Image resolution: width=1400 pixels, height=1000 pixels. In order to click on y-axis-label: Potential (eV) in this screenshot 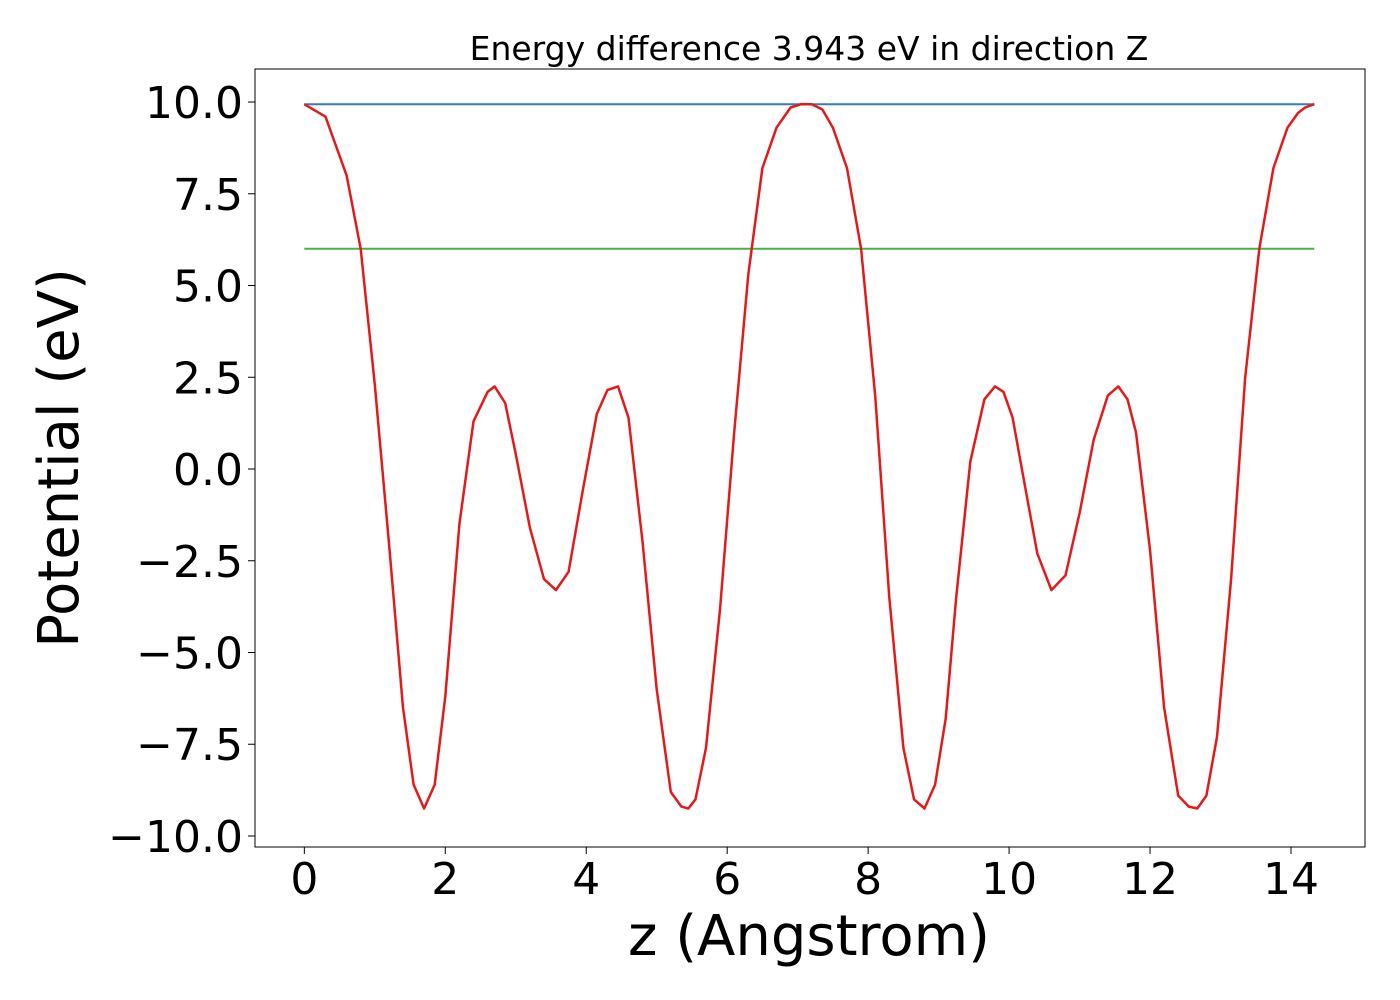, I will do `click(59, 458)`.